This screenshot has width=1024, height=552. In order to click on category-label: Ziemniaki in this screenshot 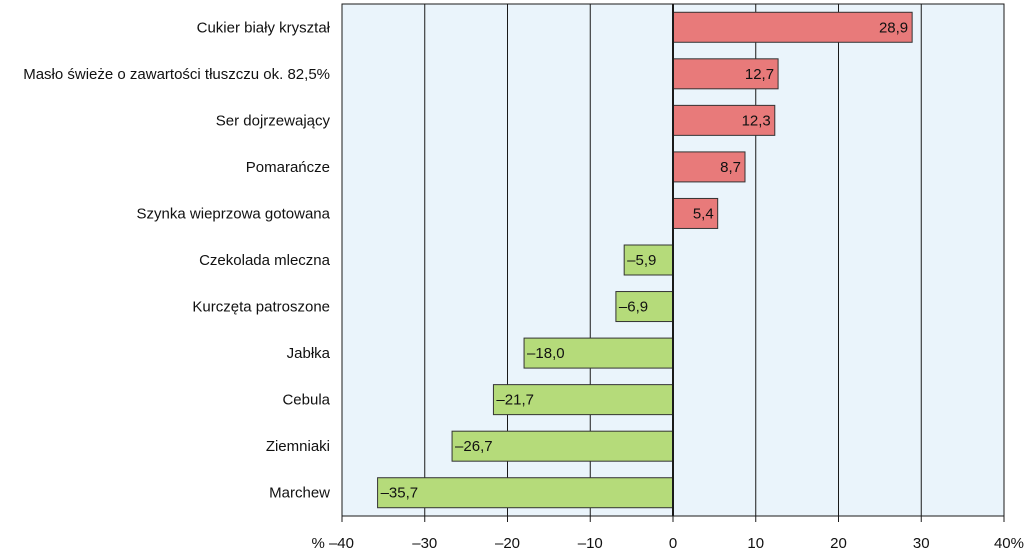, I will do `click(298, 446)`.